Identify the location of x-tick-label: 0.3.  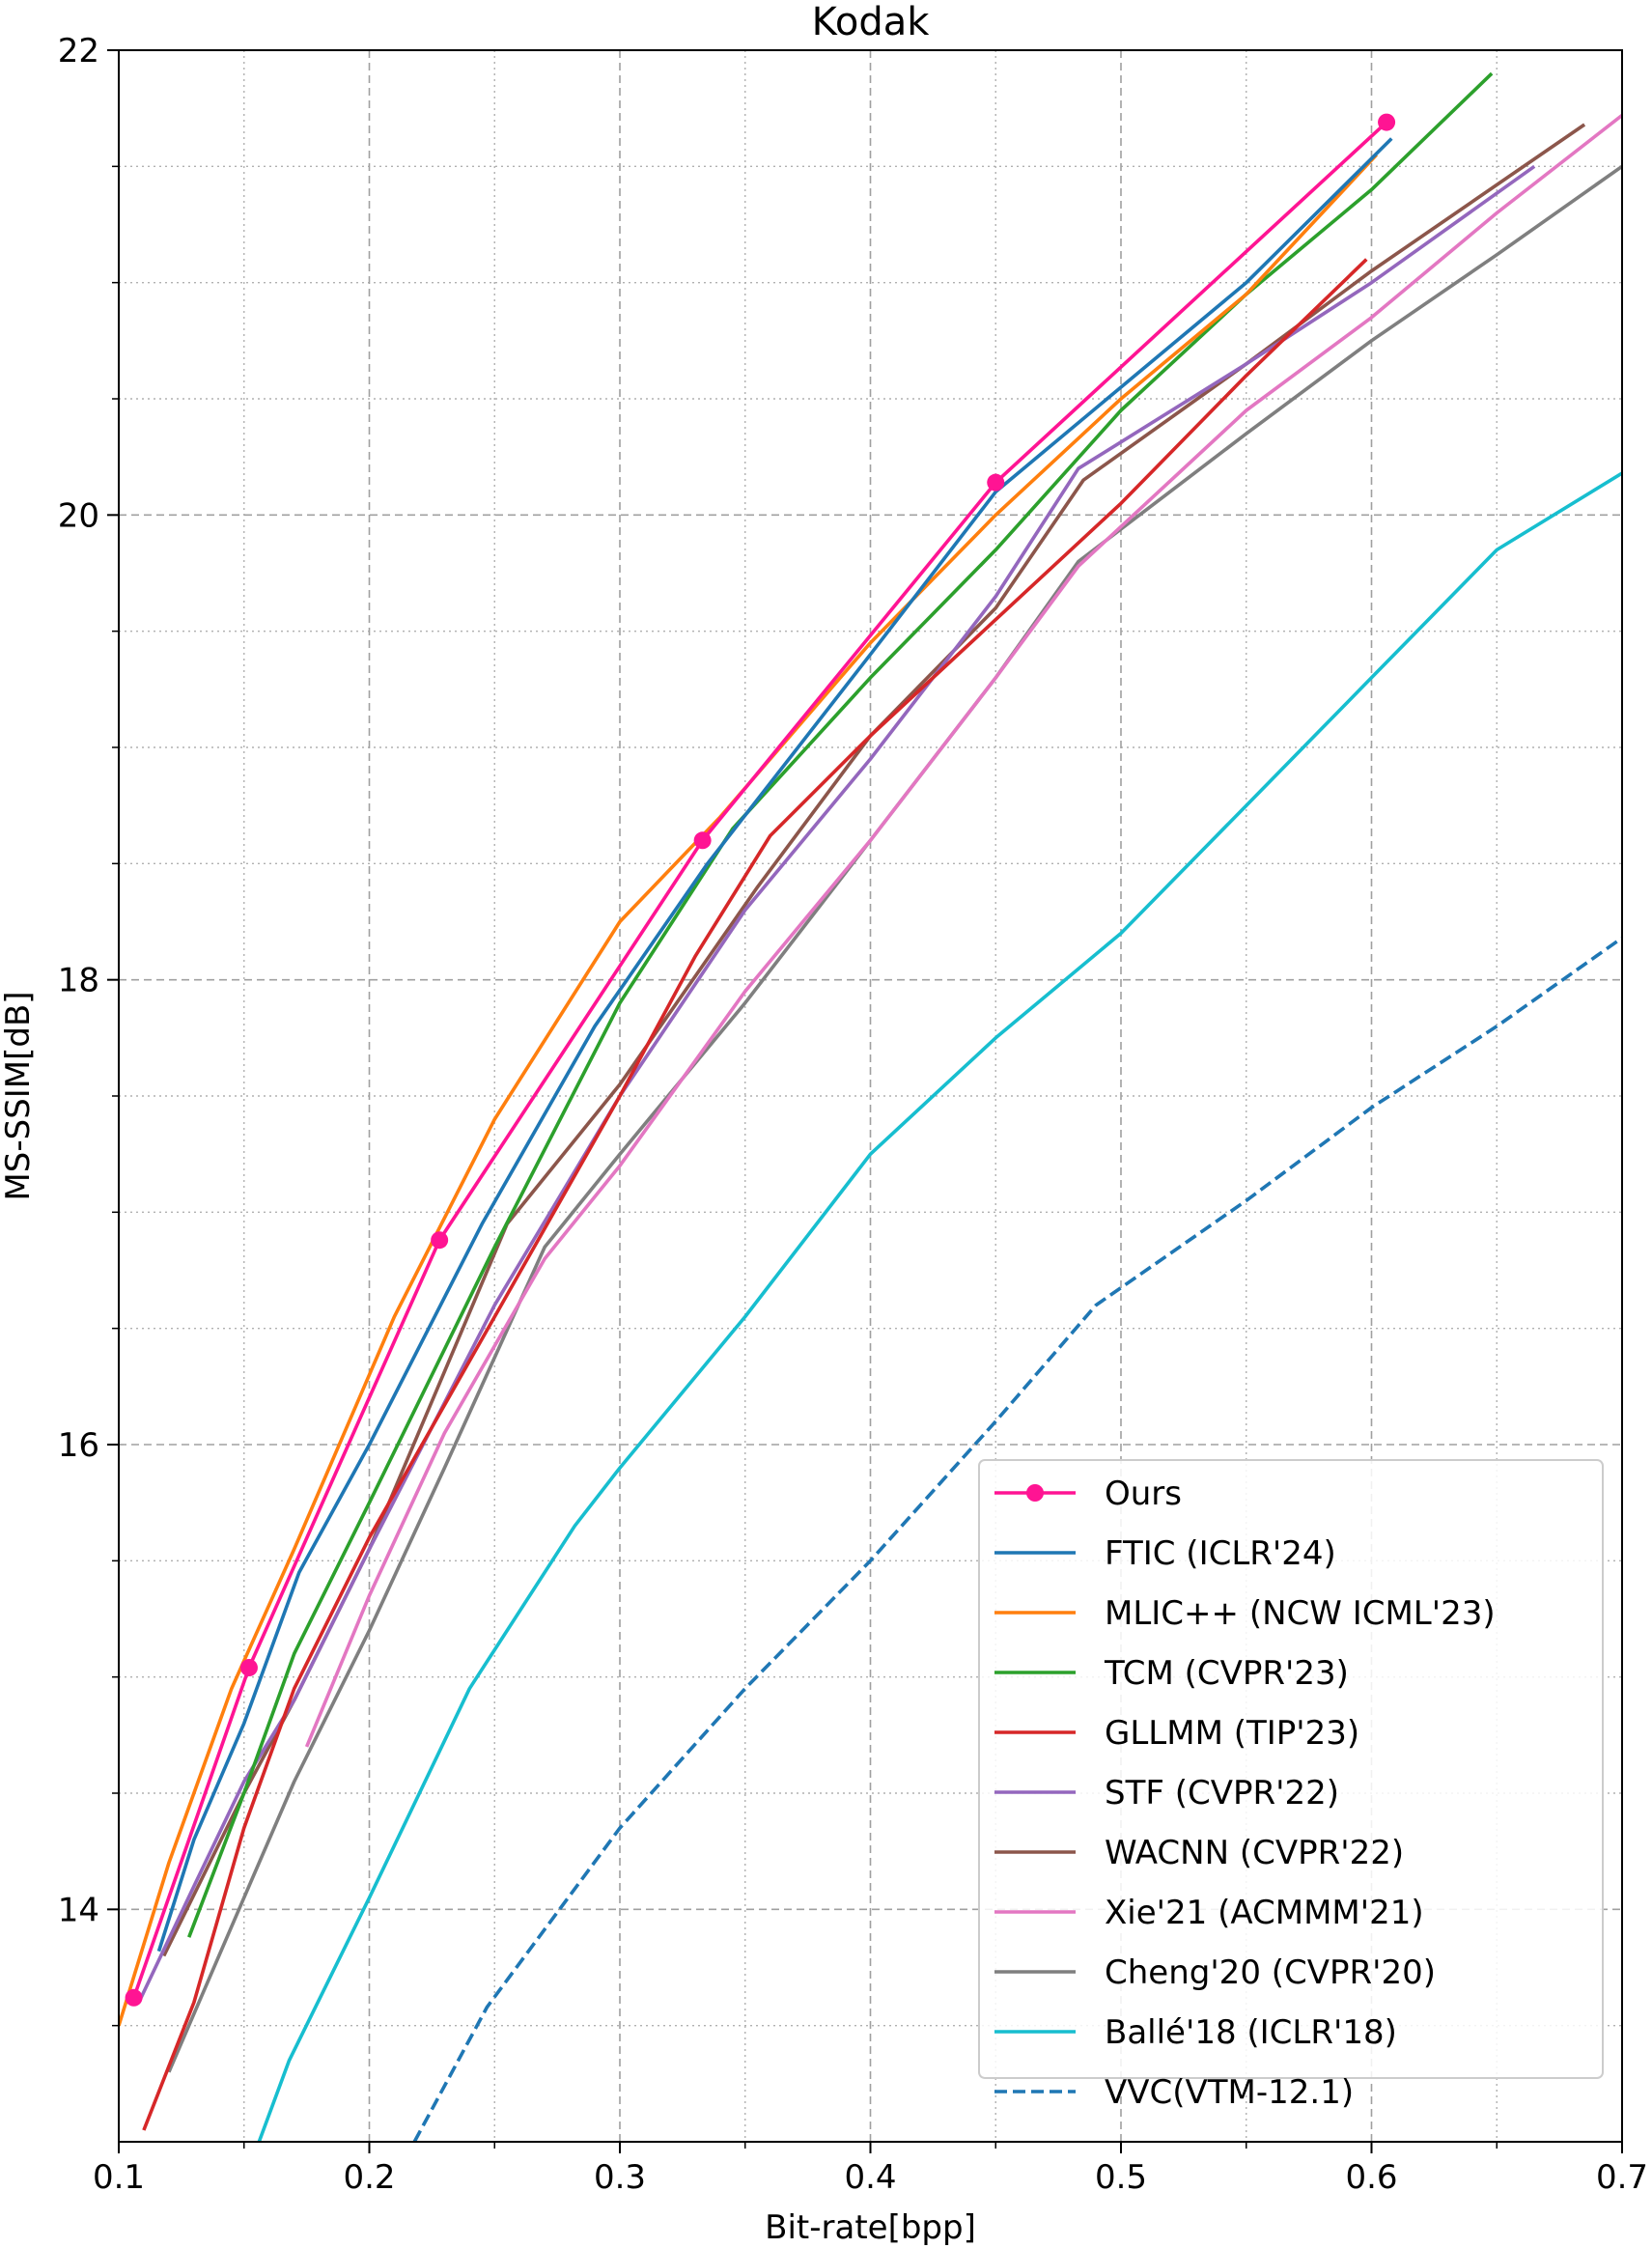
(620, 2177).